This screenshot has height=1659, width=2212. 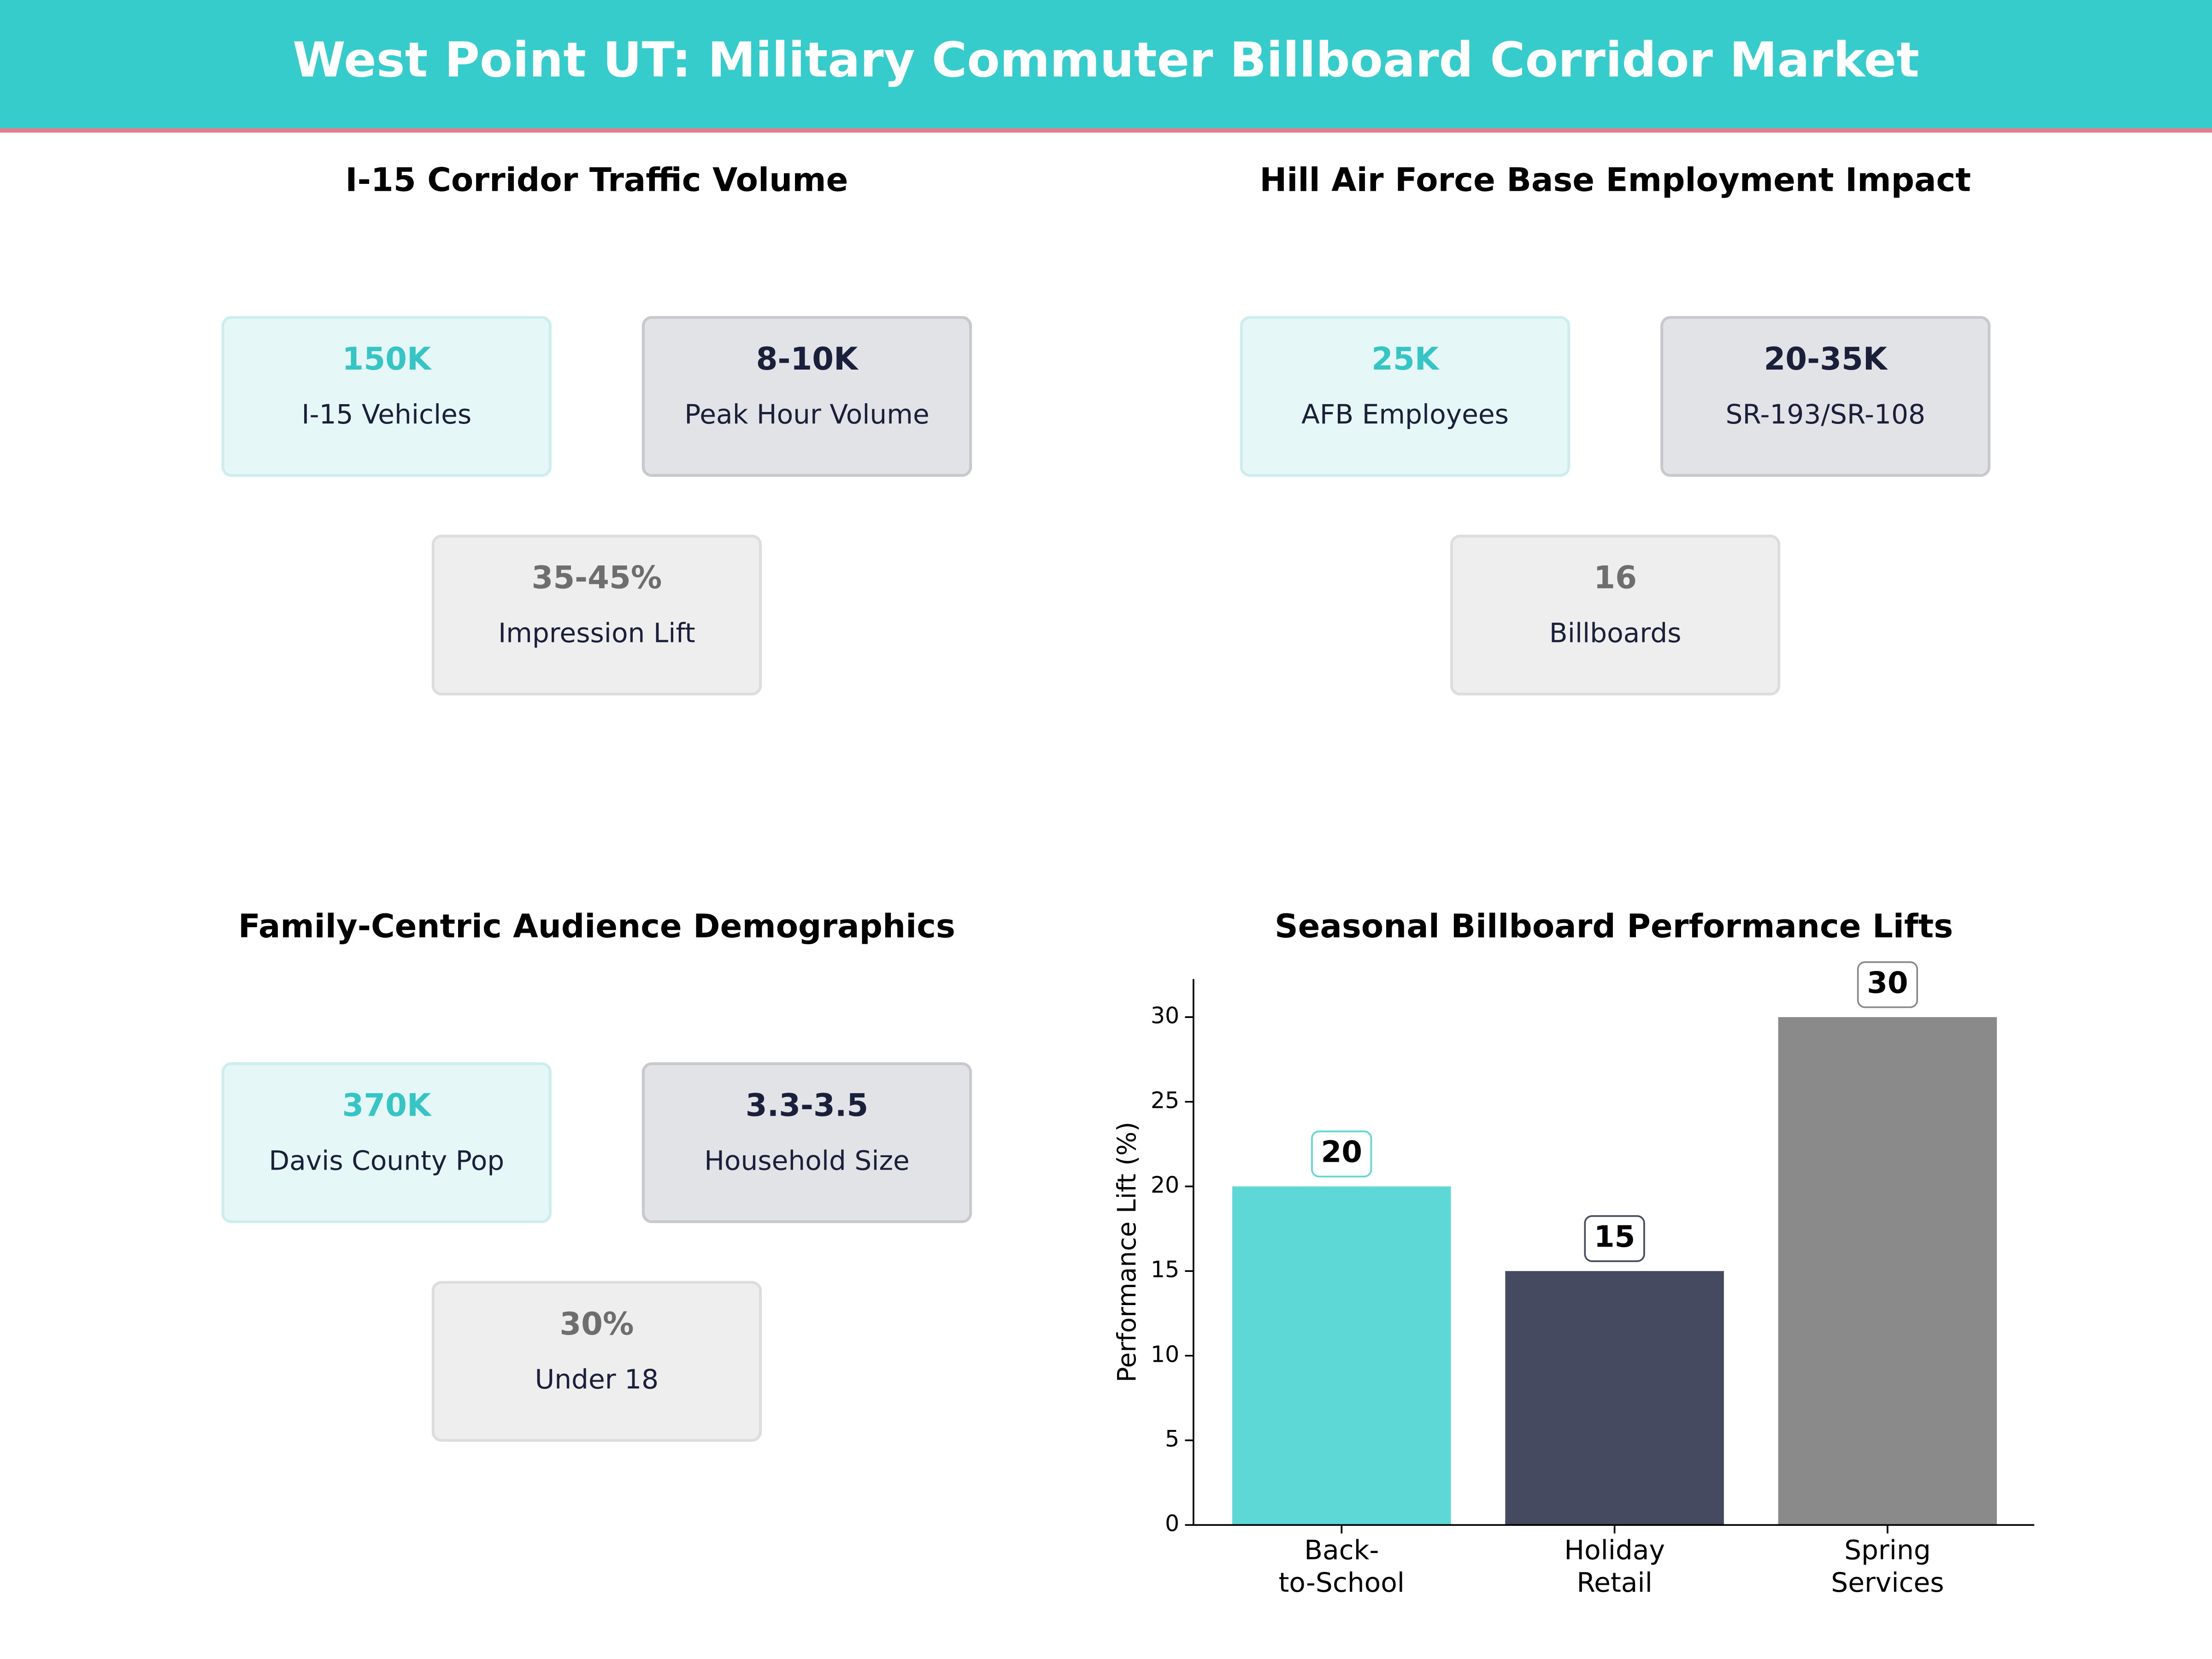 What do you see at coordinates (387, 1105) in the screenshot?
I see `kpi-value: 370K` at bounding box center [387, 1105].